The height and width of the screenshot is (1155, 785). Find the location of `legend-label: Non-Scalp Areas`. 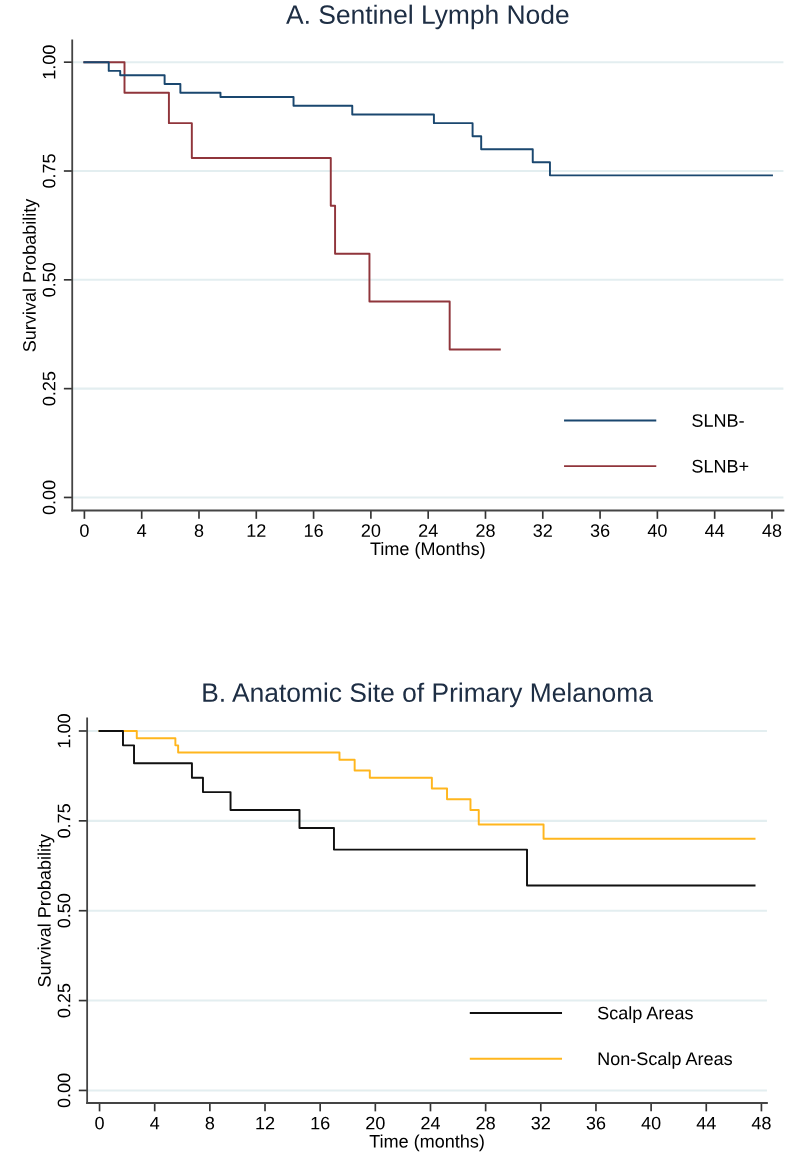

legend-label: Non-Scalp Areas is located at coordinates (665, 1060).